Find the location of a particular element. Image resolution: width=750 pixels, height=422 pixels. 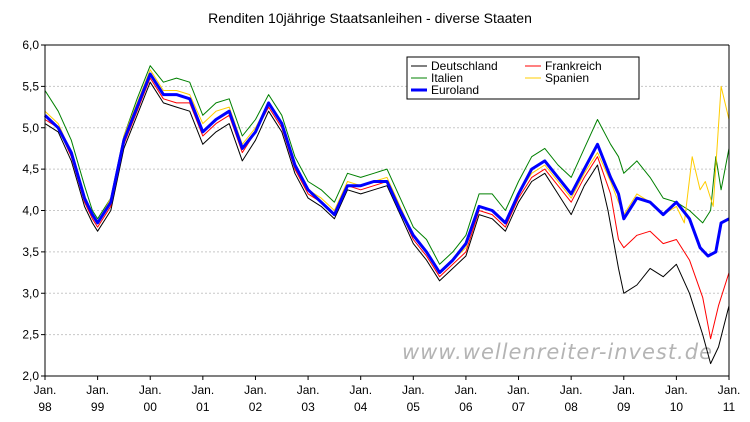

x-tick-label-year: 03 is located at coordinates (308, 407).